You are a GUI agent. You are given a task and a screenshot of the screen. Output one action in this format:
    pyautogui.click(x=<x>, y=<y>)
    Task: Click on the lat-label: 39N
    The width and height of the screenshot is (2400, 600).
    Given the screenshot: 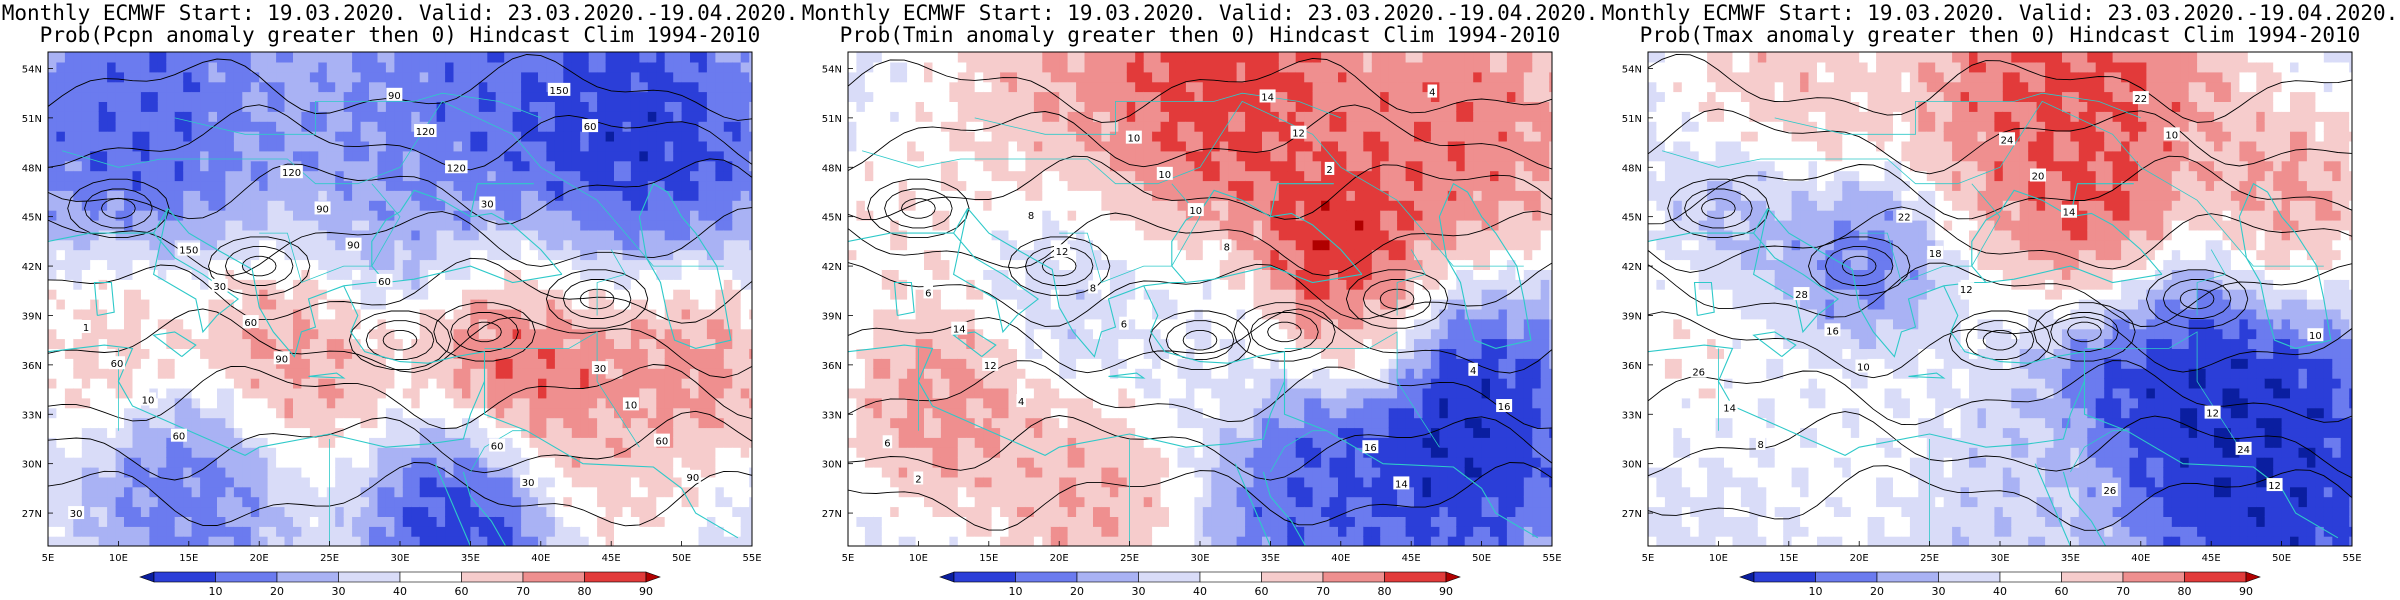 What is the action you would take?
    pyautogui.click(x=832, y=316)
    